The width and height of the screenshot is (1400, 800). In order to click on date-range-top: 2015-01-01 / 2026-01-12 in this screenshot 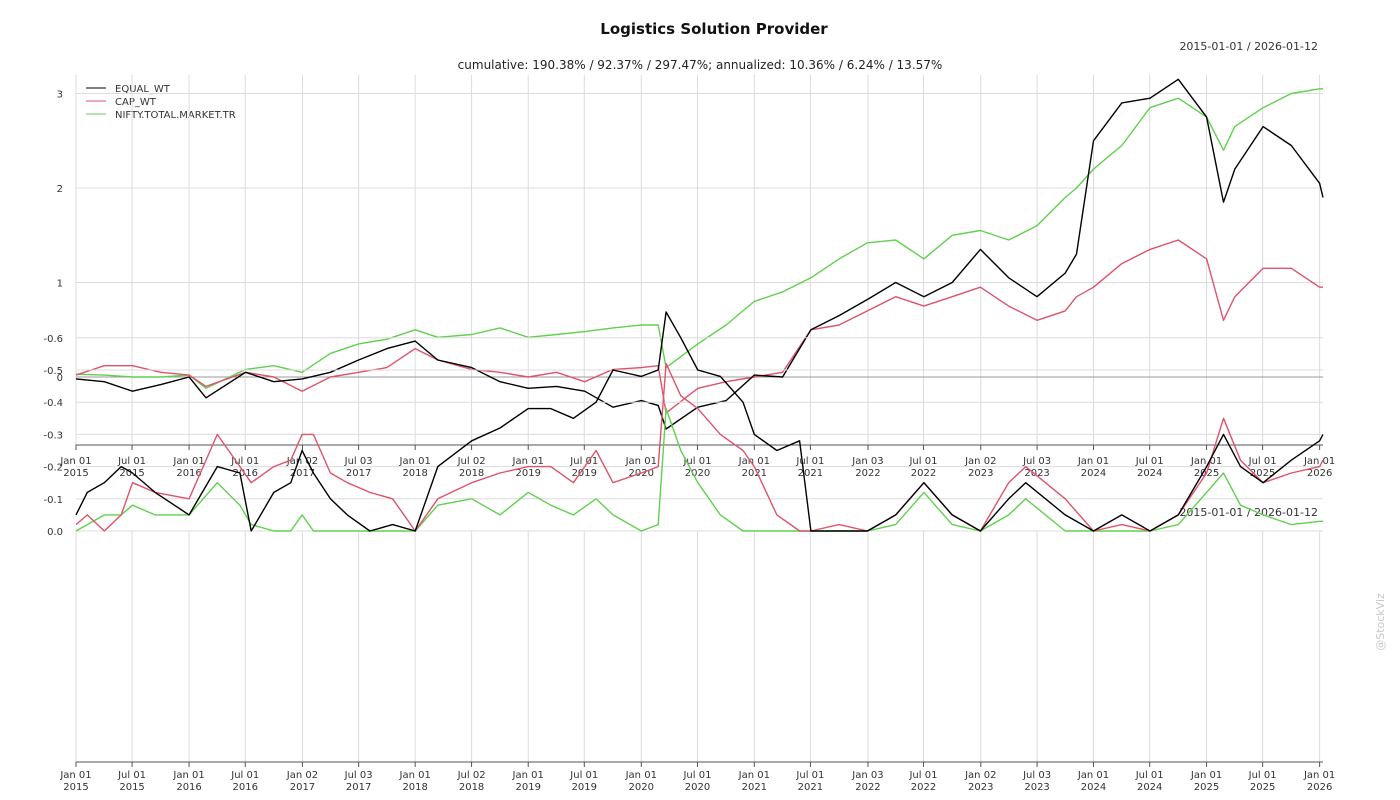, I will do `click(1248, 46)`.